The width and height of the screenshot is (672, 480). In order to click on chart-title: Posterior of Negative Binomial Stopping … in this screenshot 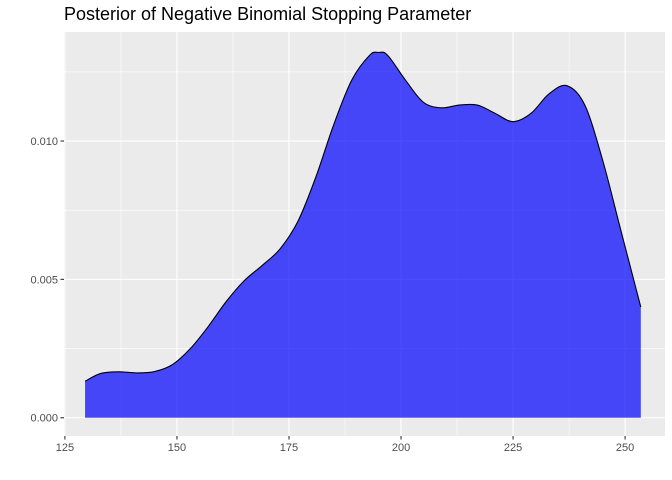, I will do `click(268, 14)`.